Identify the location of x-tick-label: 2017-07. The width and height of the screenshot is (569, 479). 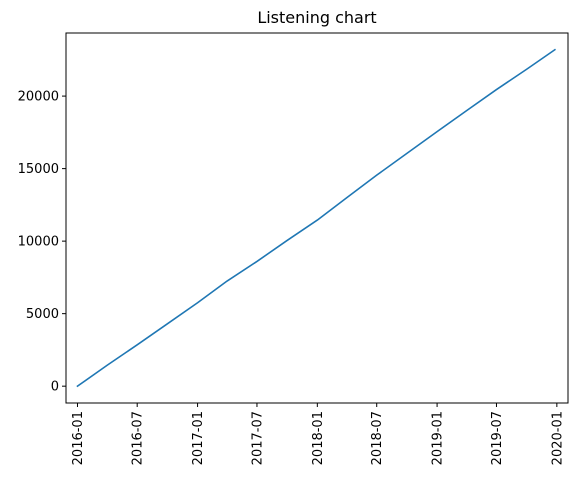
(257, 438).